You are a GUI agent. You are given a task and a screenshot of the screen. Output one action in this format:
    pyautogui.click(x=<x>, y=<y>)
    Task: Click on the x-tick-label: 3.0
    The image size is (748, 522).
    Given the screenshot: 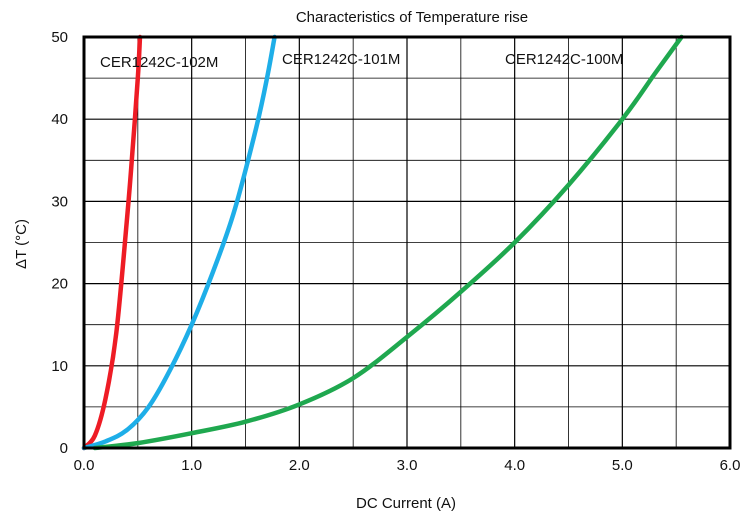 What is the action you would take?
    pyautogui.click(x=407, y=465)
    